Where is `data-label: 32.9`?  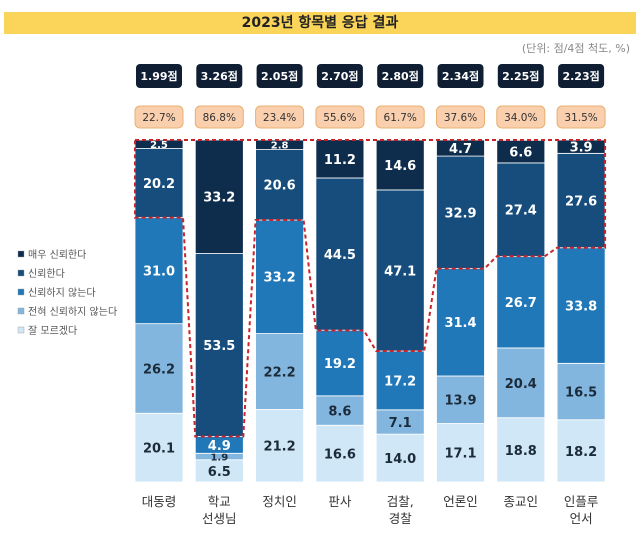 data-label: 32.9 is located at coordinates (460, 213).